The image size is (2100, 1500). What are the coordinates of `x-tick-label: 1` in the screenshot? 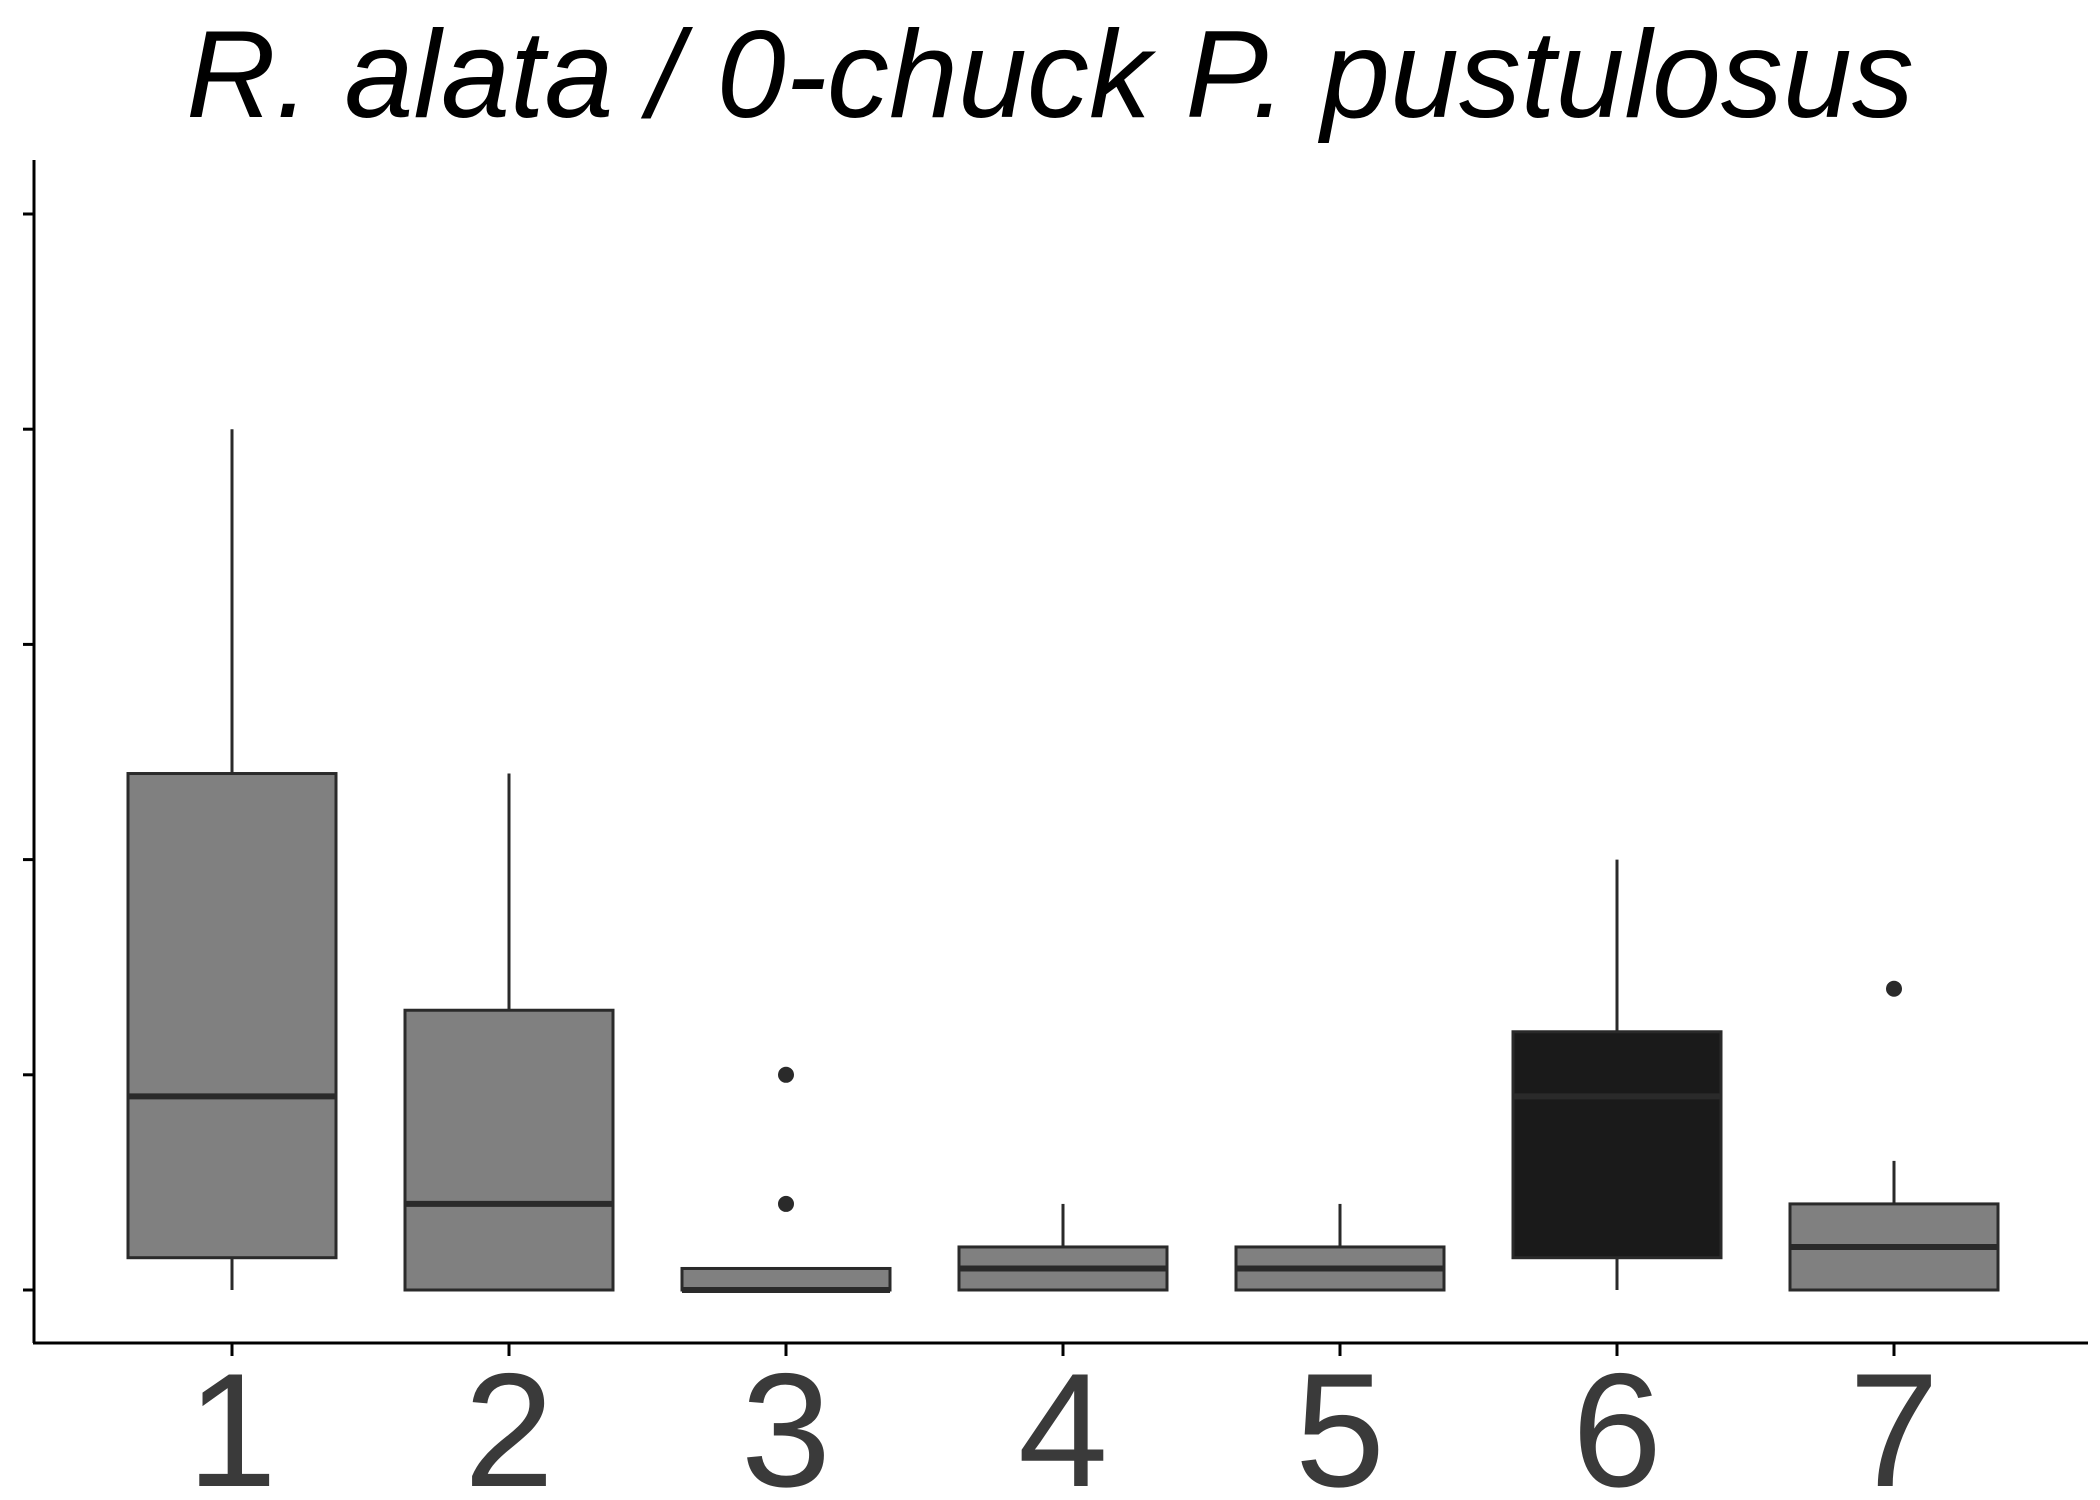 It's located at (232, 1420).